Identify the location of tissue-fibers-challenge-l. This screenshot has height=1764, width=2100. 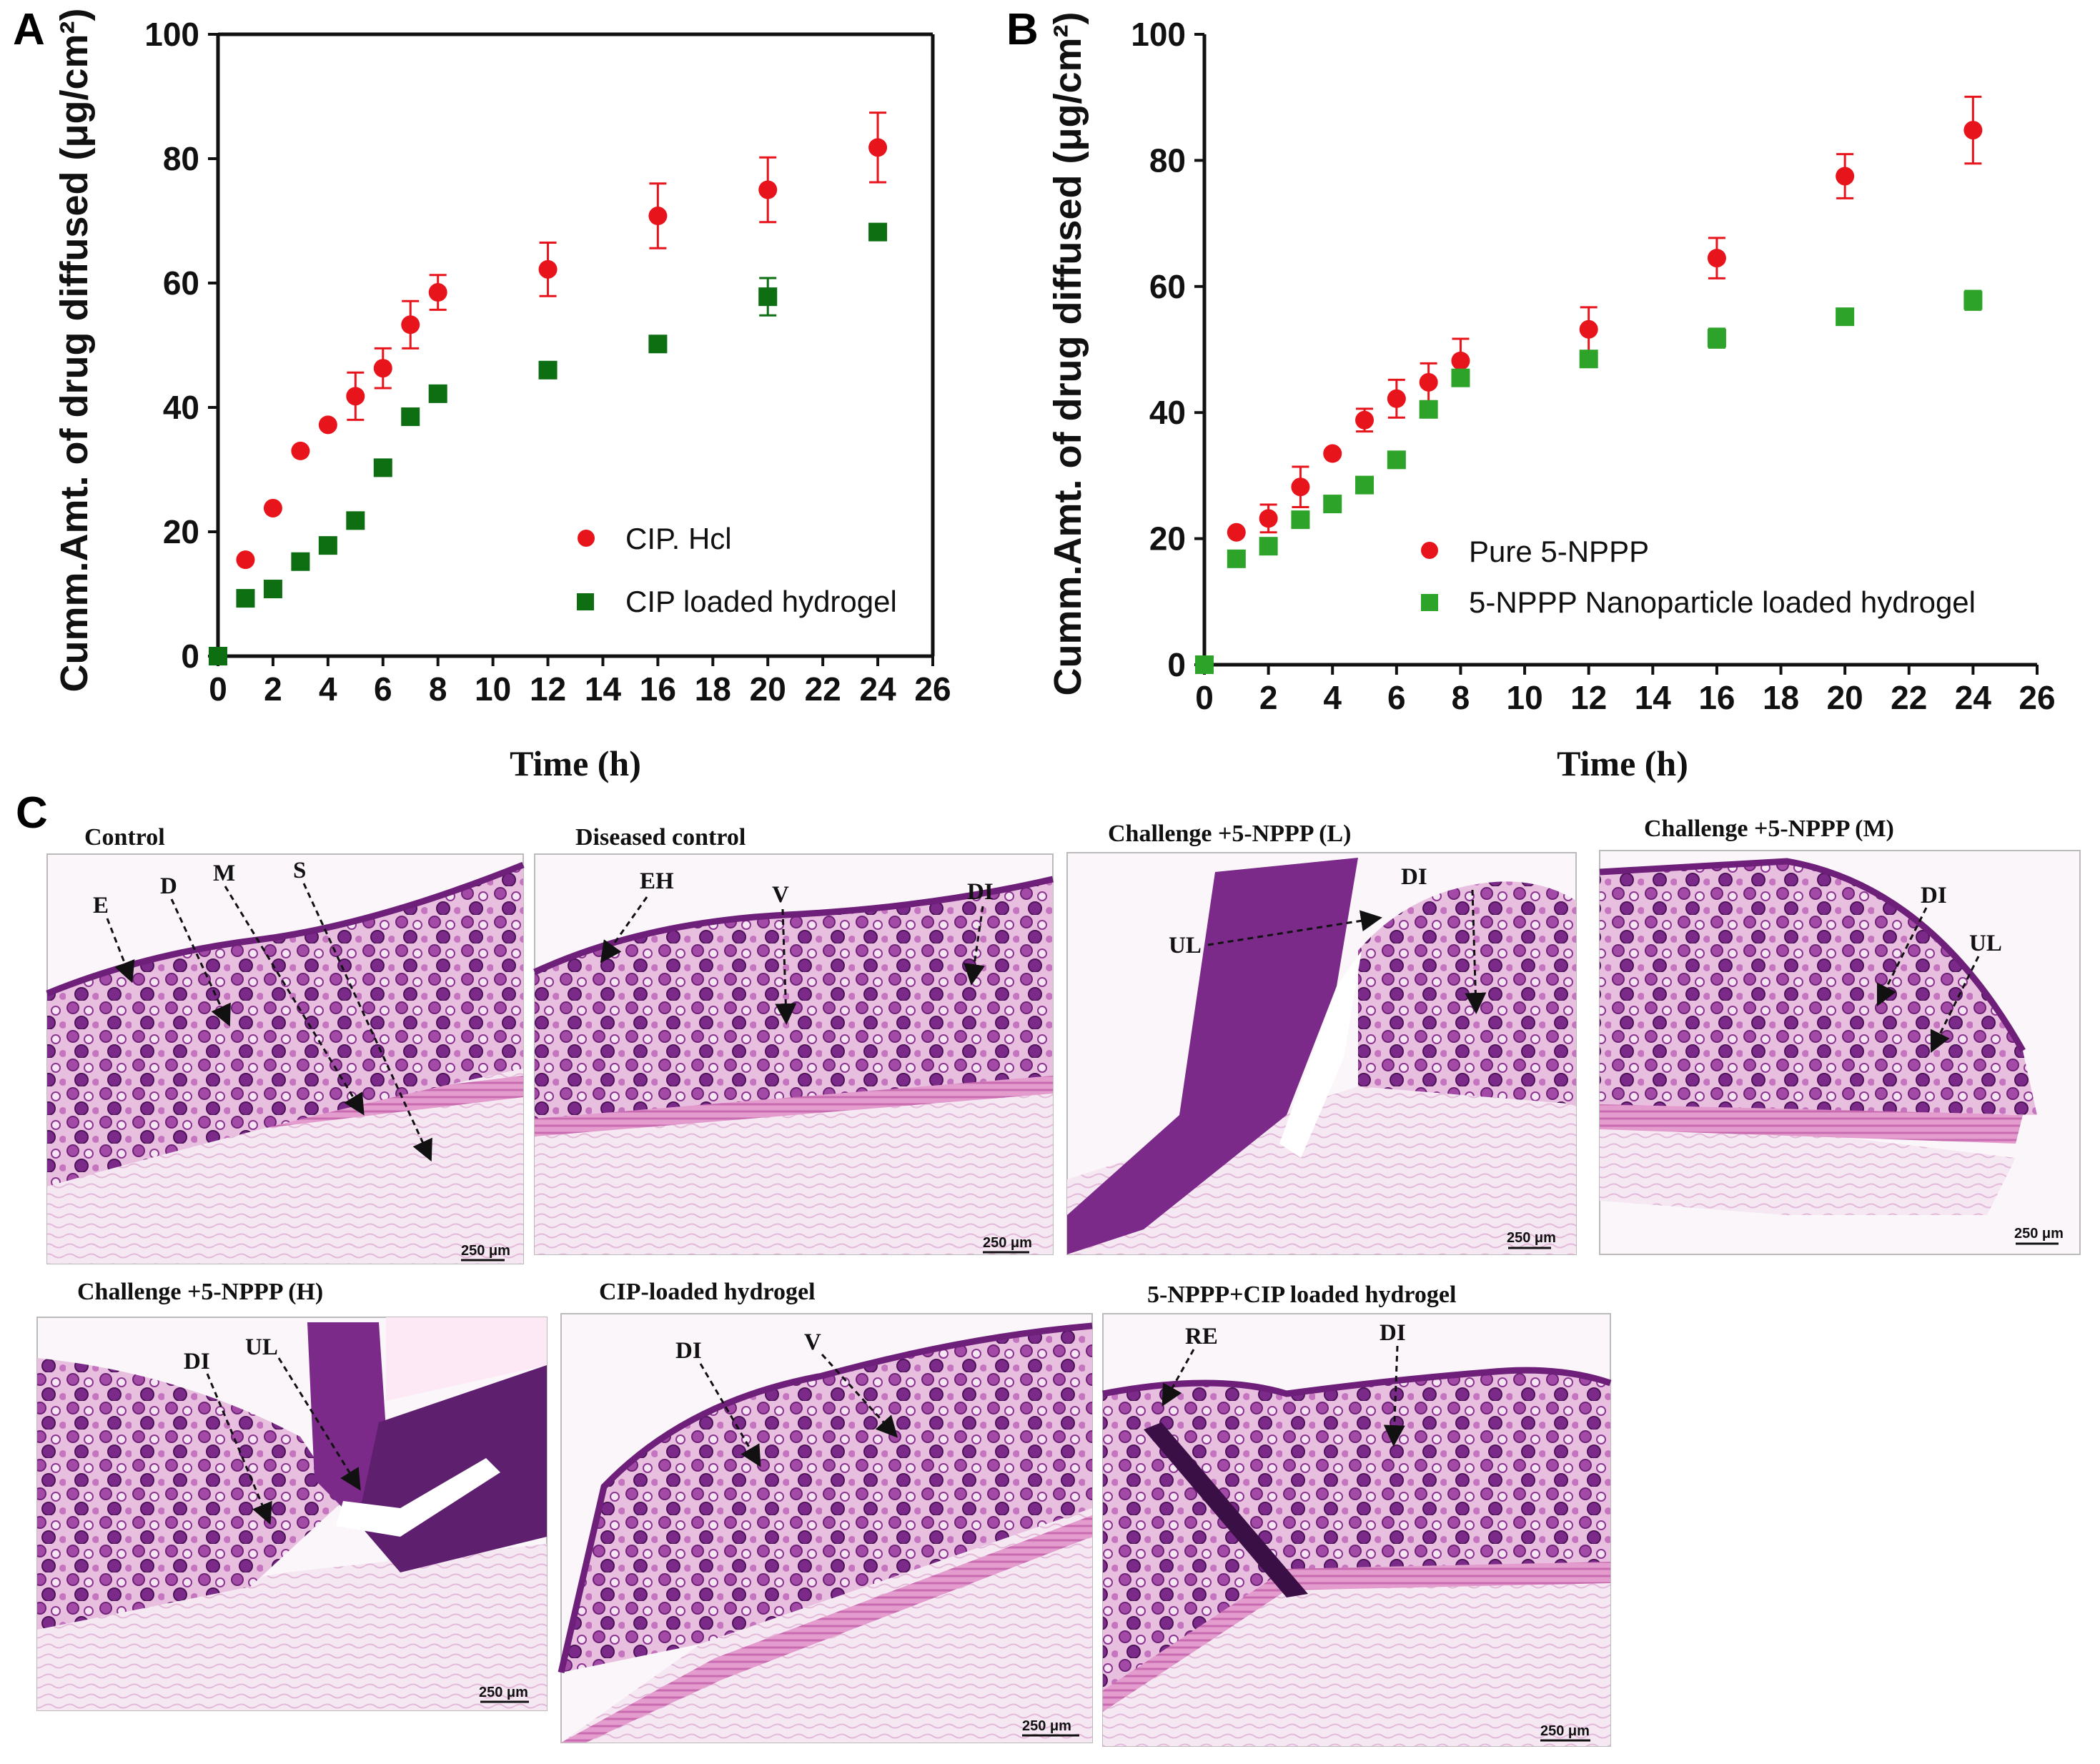
(1321, 1170).